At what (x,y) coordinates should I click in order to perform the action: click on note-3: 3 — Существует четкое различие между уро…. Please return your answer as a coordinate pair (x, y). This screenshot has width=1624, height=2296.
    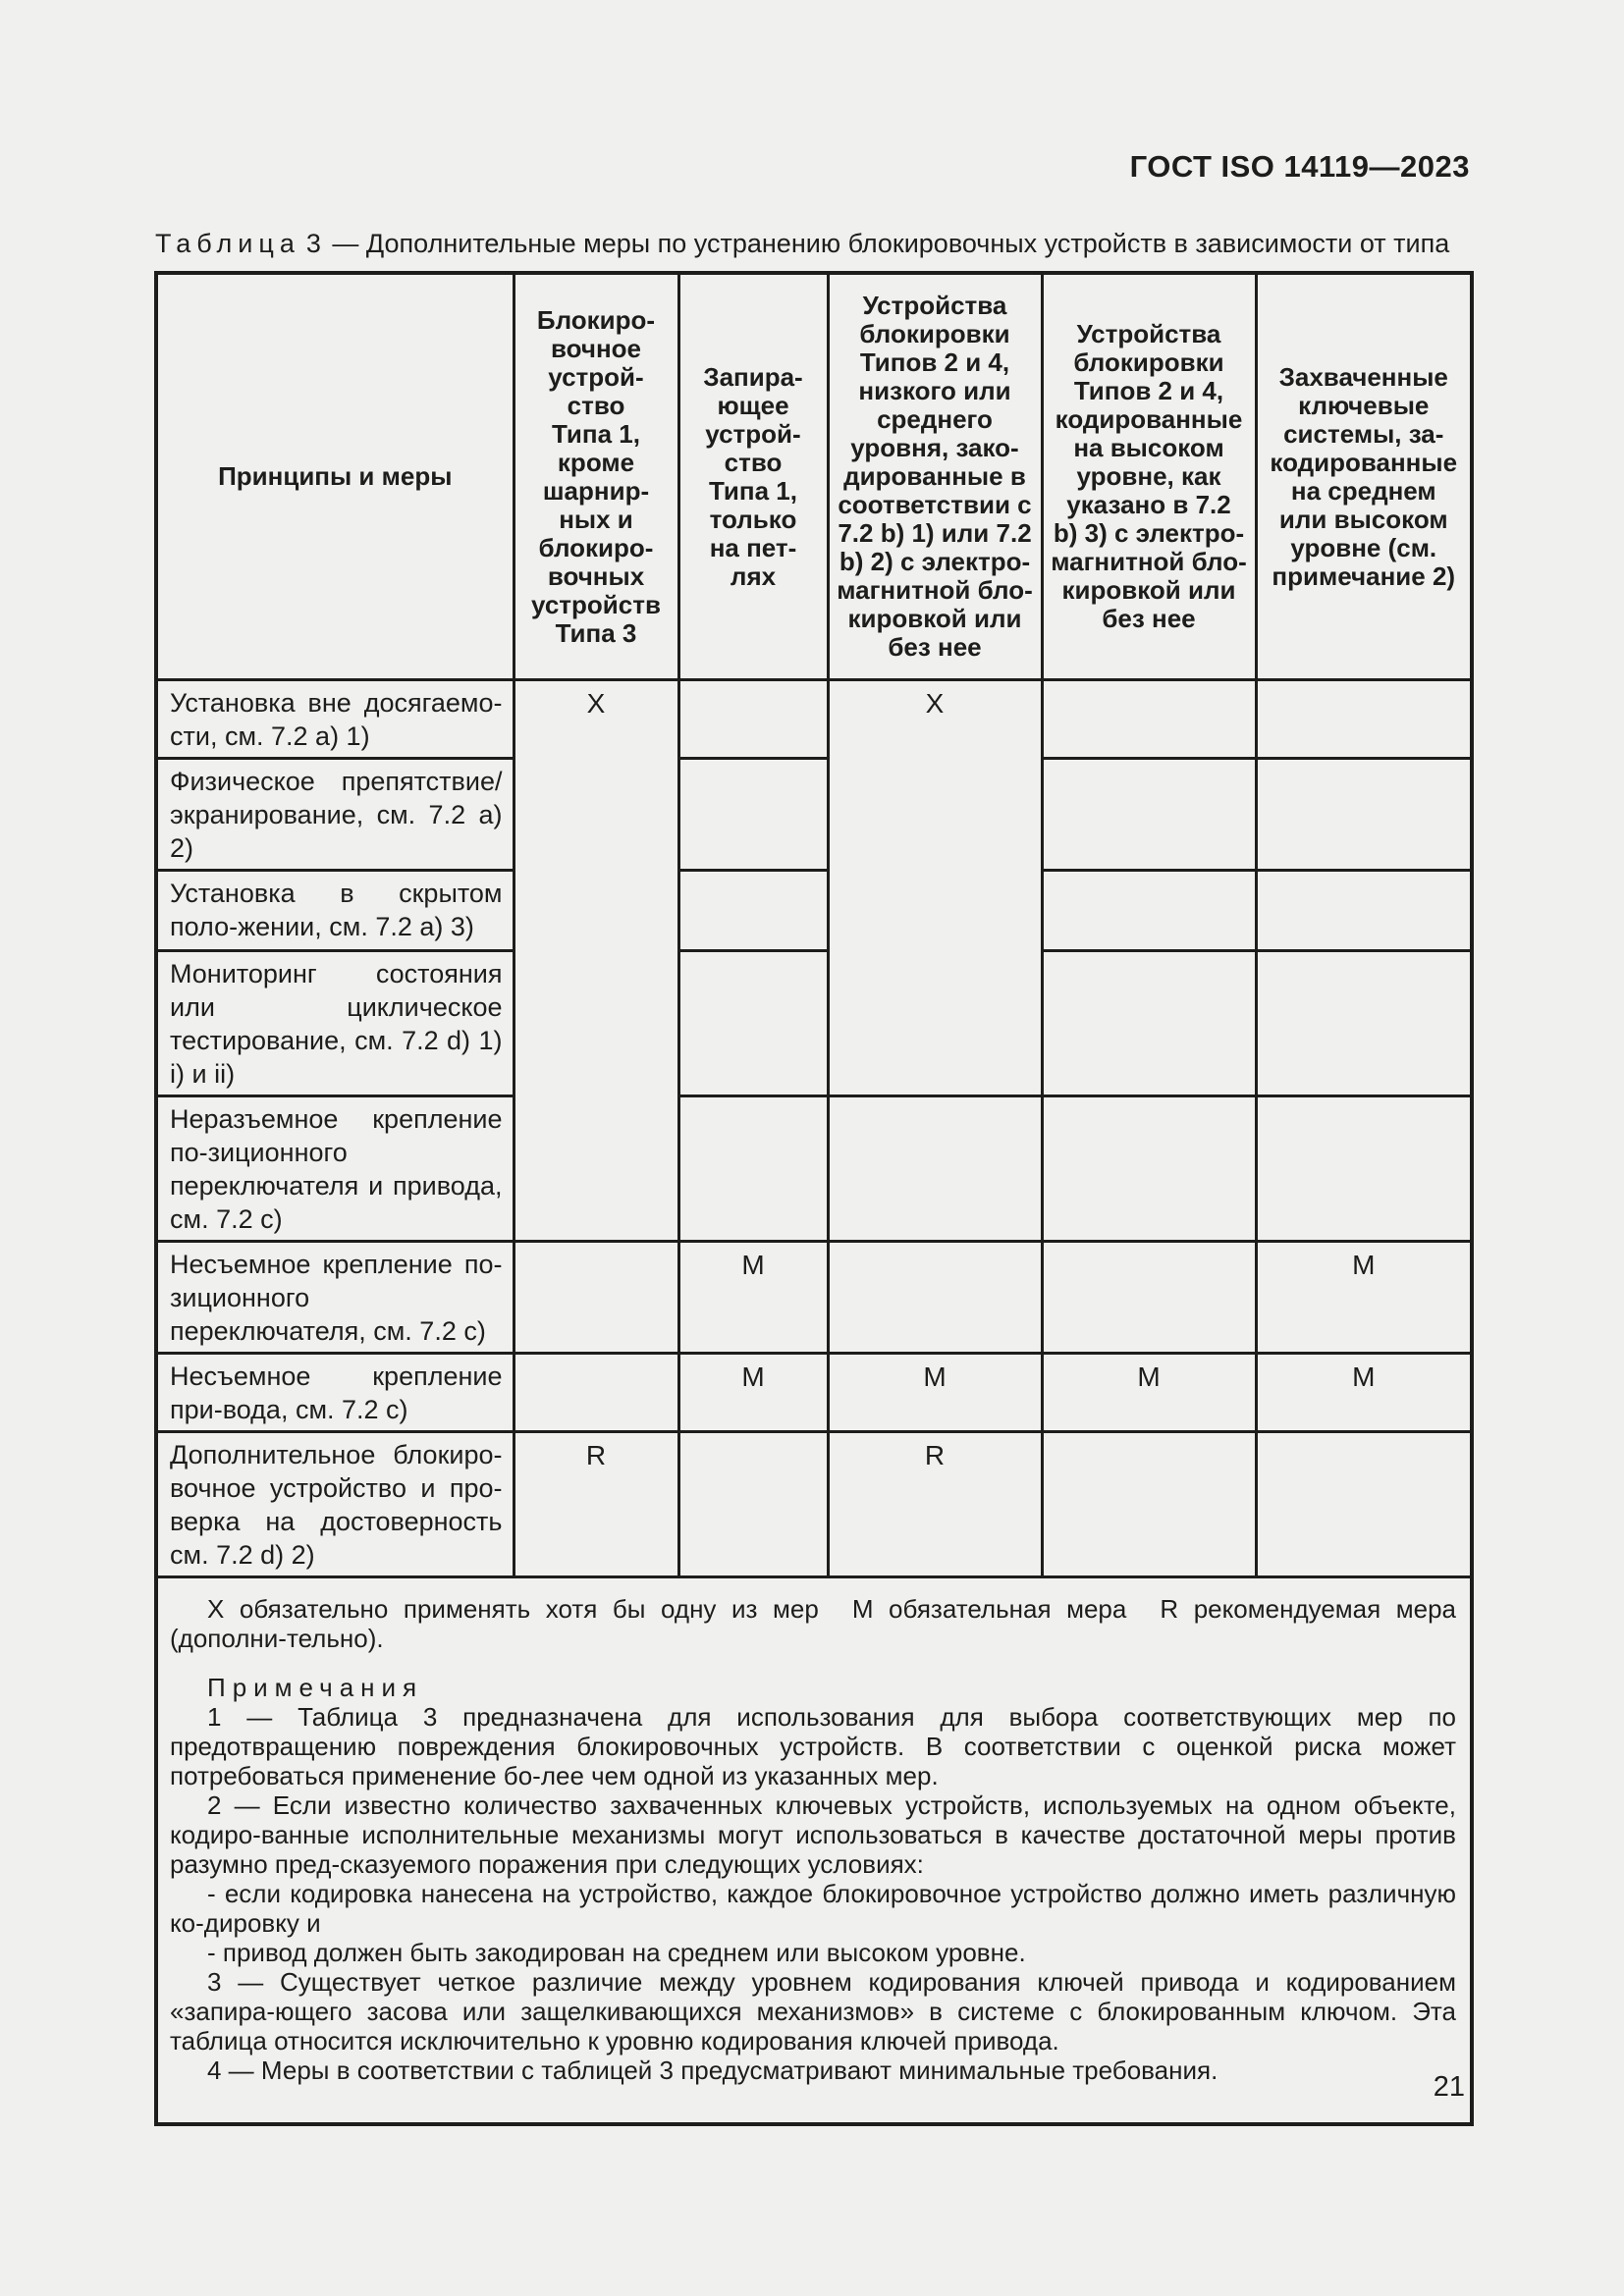
    Looking at the image, I should click on (813, 2012).